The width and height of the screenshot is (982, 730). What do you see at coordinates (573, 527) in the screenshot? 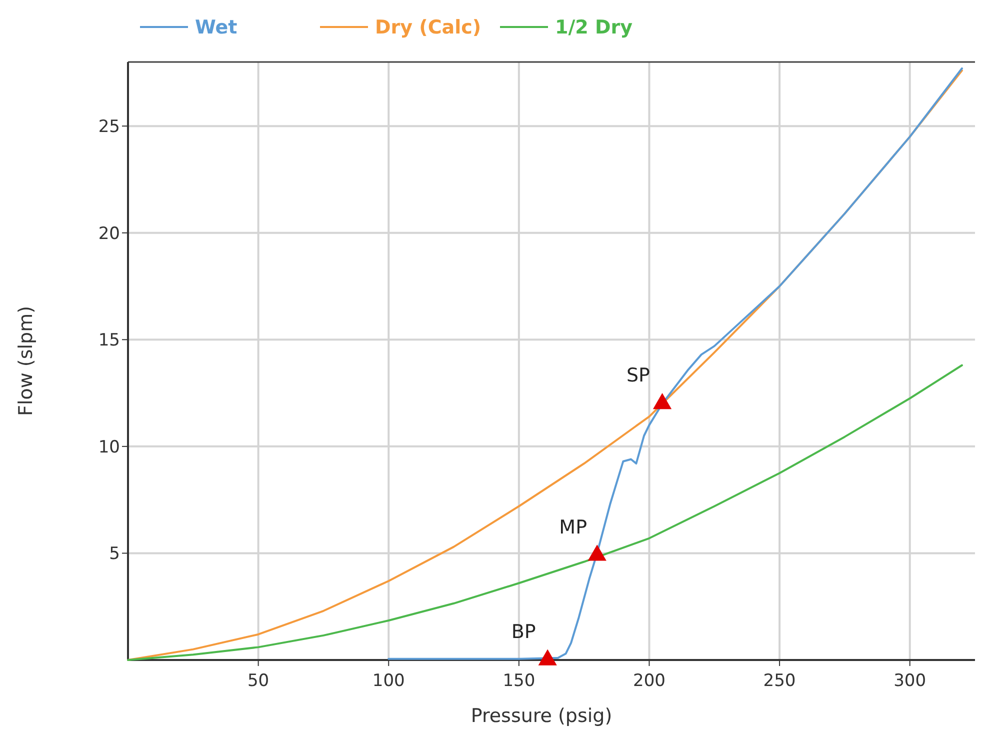
I see `annotation: MP` at bounding box center [573, 527].